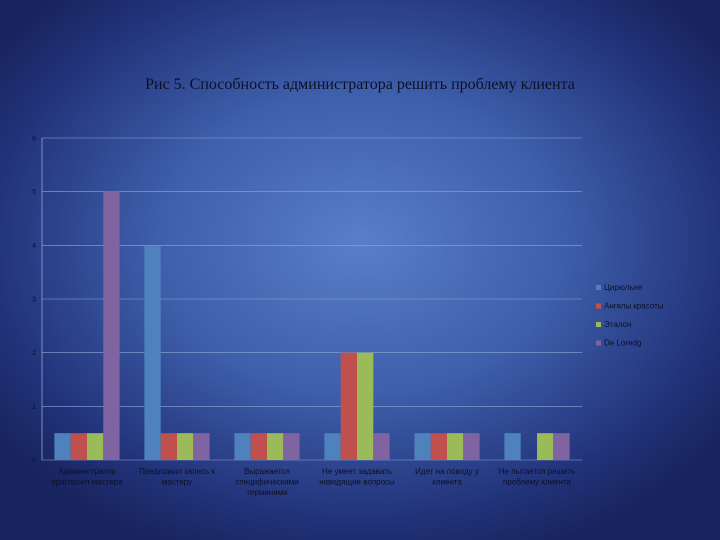  Describe the element at coordinates (34, 300) in the screenshot. I see `y-tick-label: 3` at that location.